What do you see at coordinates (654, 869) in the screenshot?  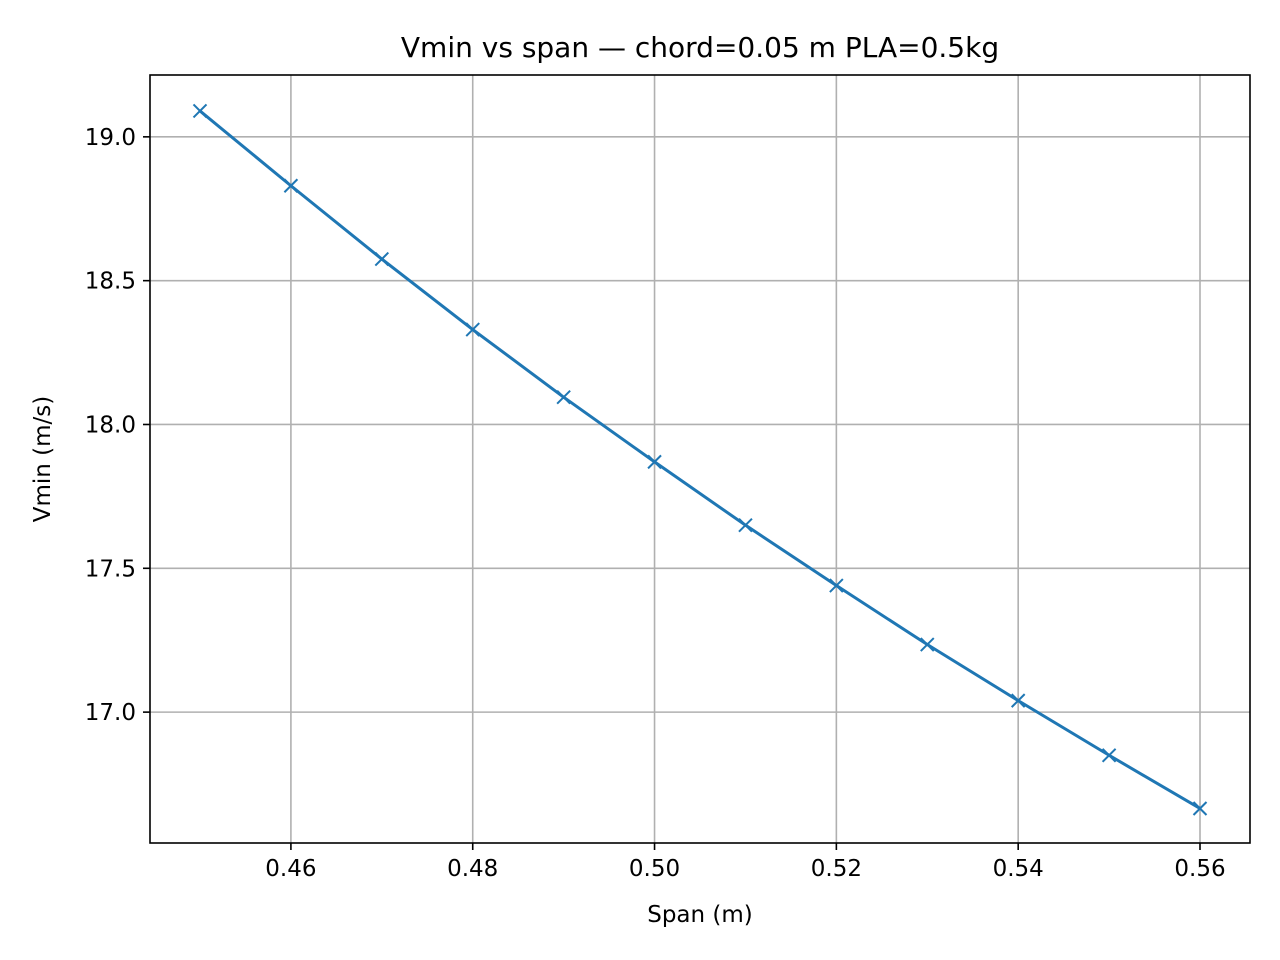 I see `x-tick-label: 0.50` at bounding box center [654, 869].